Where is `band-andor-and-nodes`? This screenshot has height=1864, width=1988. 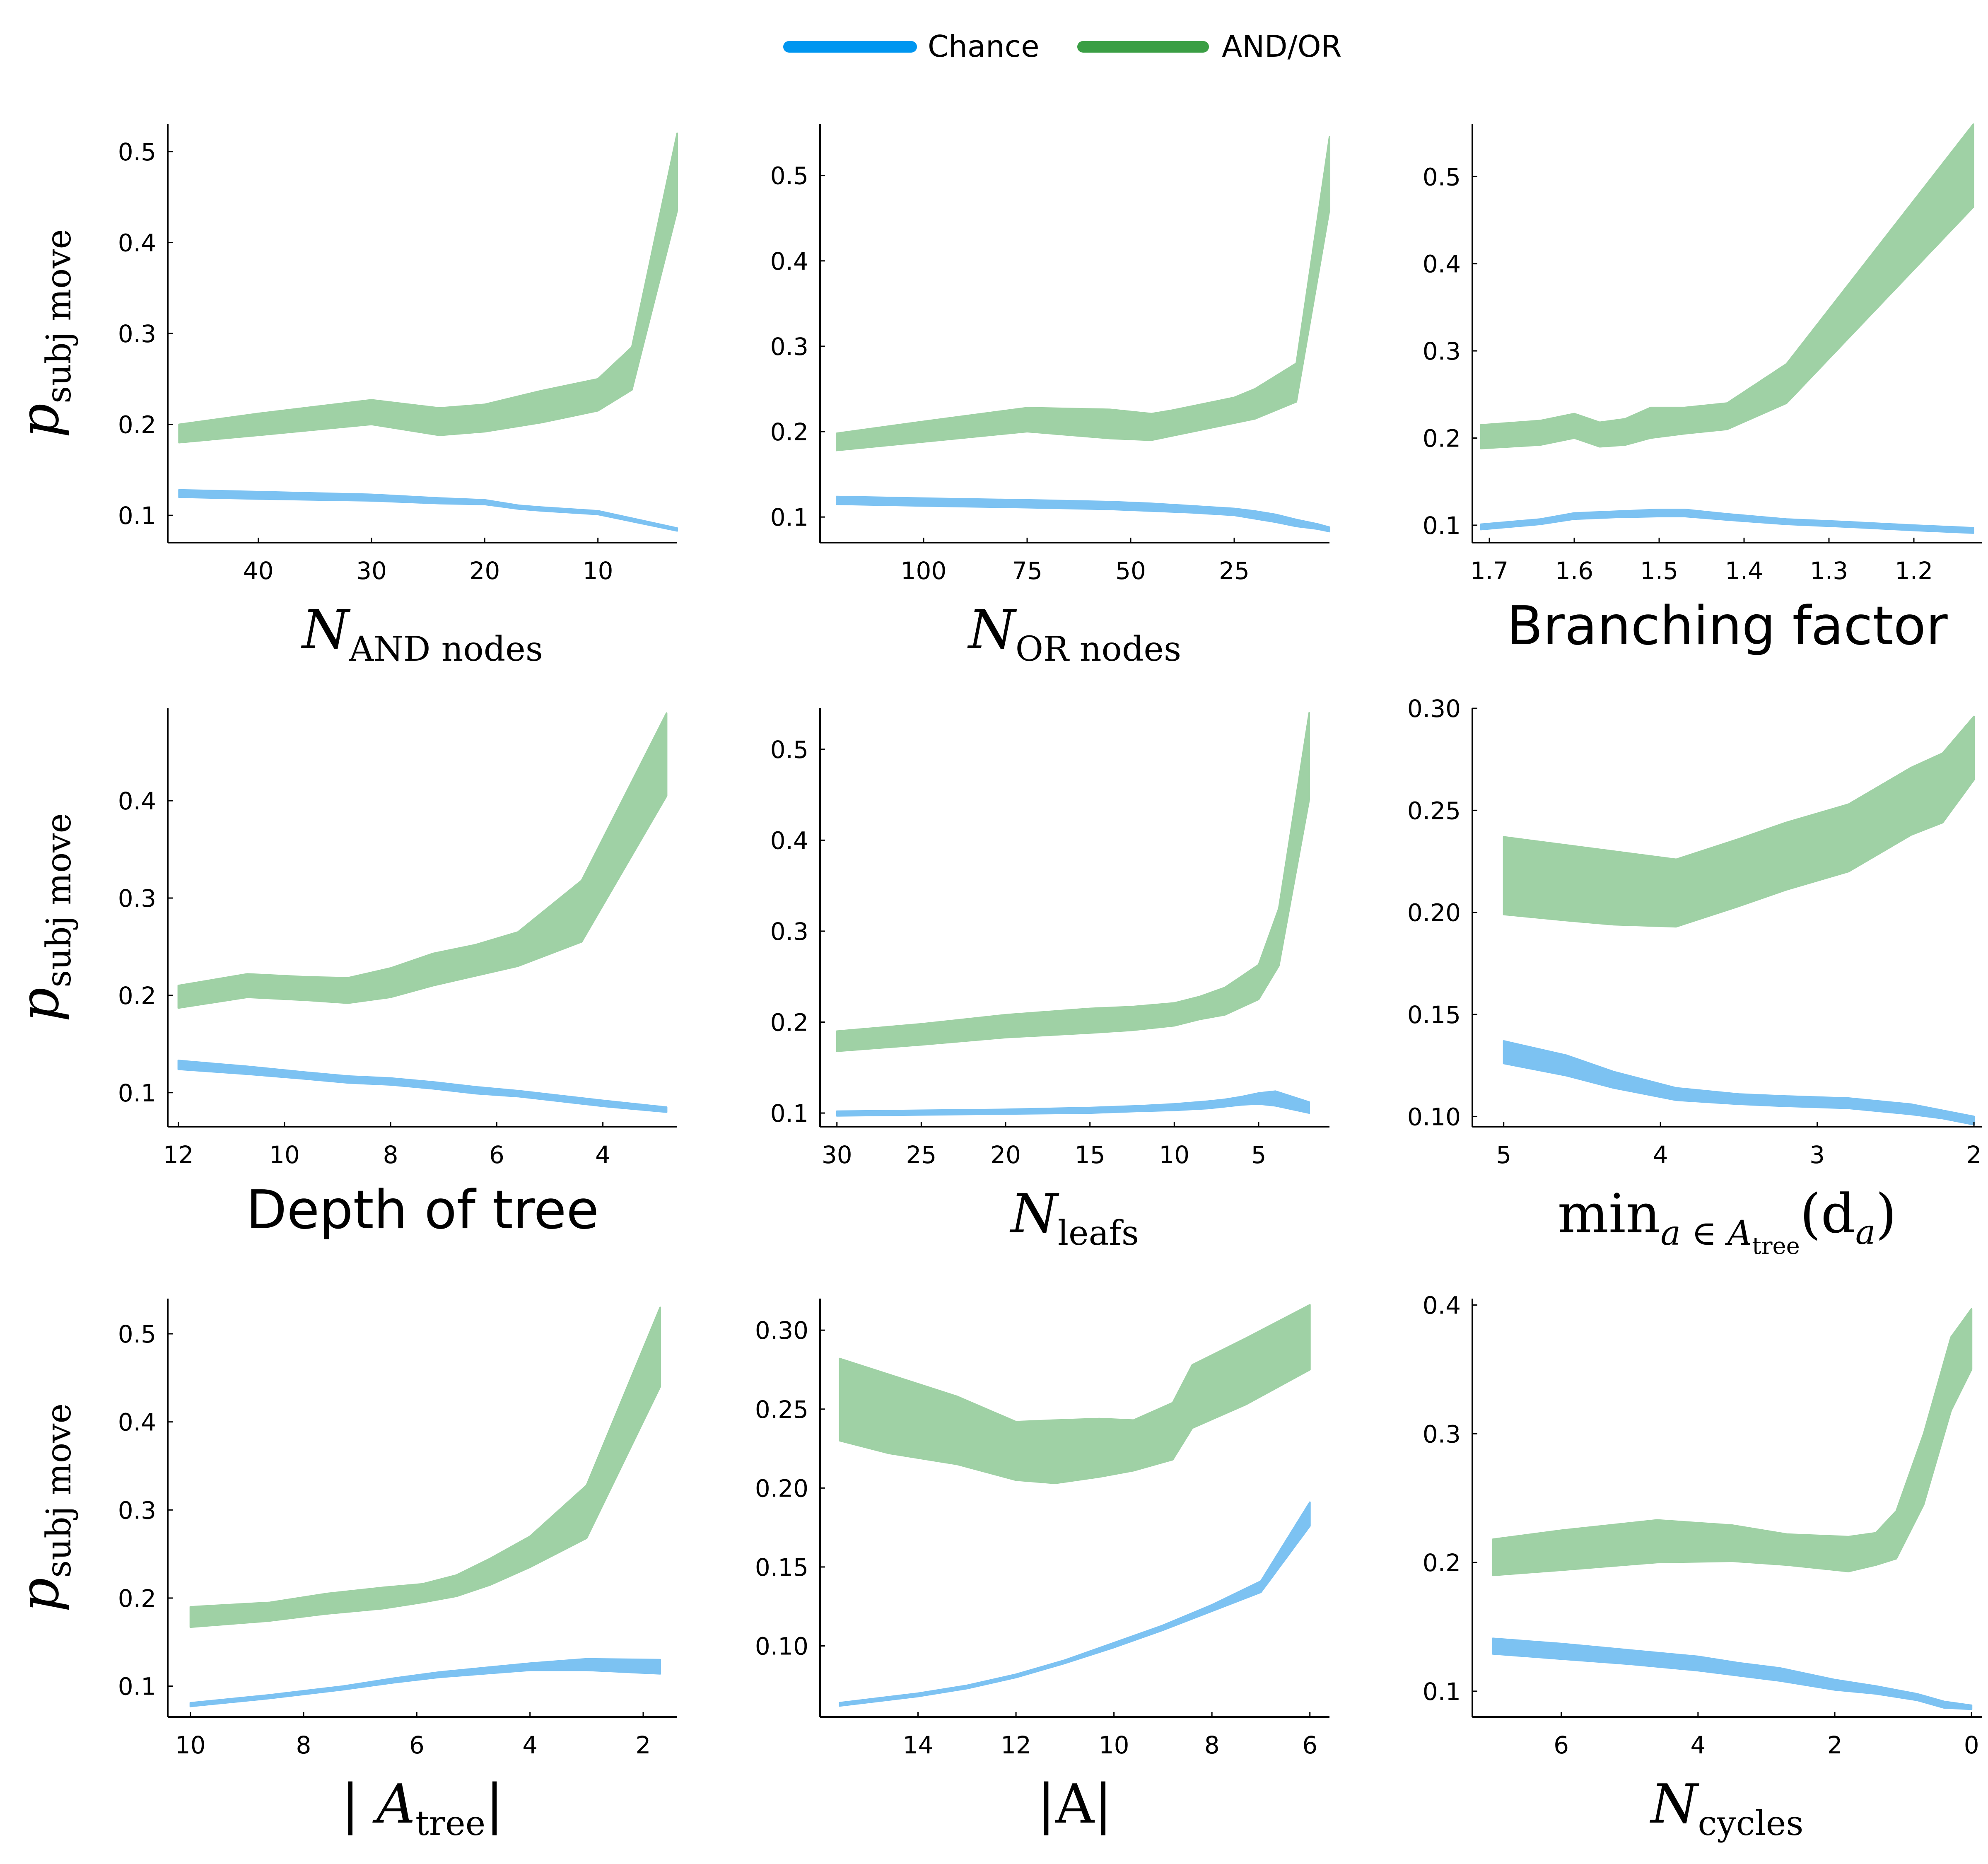
band-andor-and-nodes is located at coordinates (428, 288).